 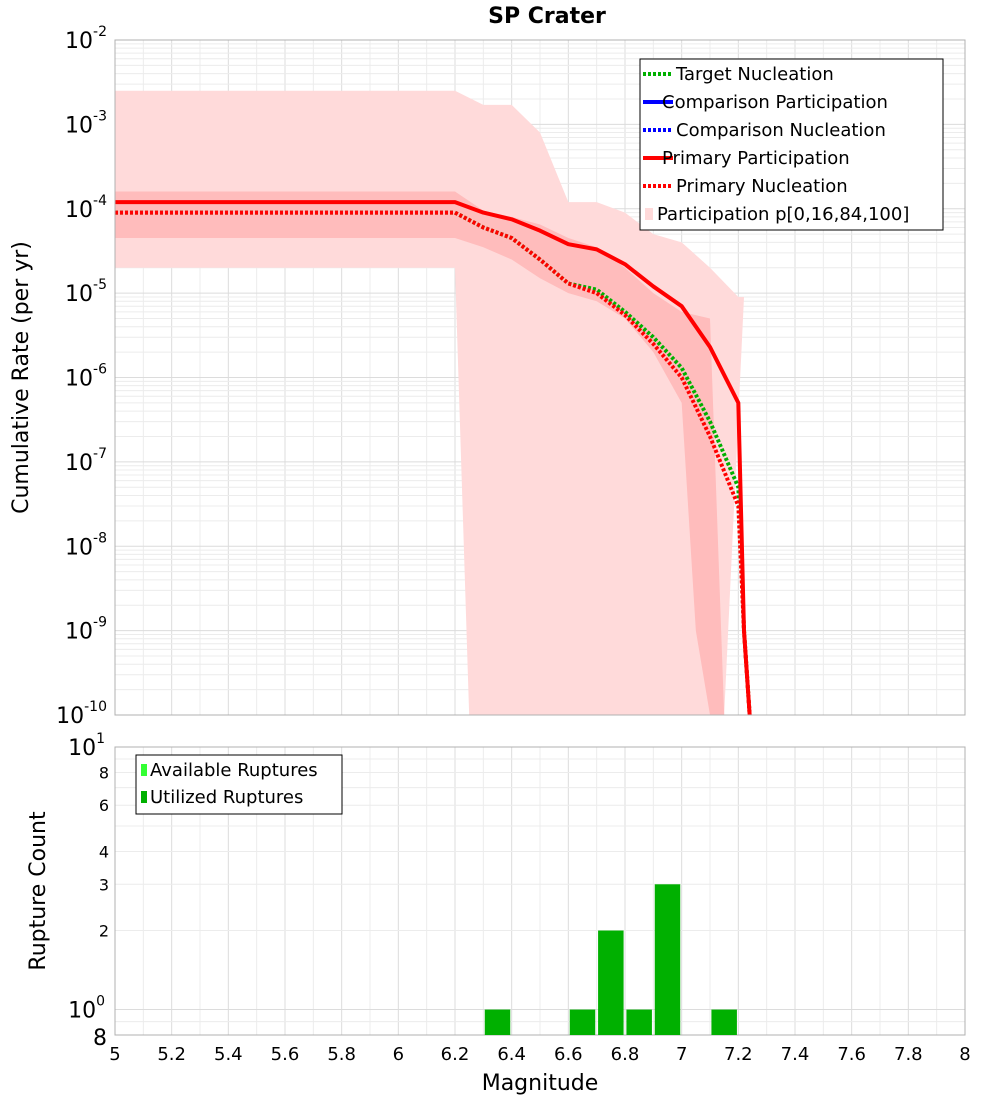 What do you see at coordinates (285, 1054) in the screenshot?
I see `x-tick-label: 5.6` at bounding box center [285, 1054].